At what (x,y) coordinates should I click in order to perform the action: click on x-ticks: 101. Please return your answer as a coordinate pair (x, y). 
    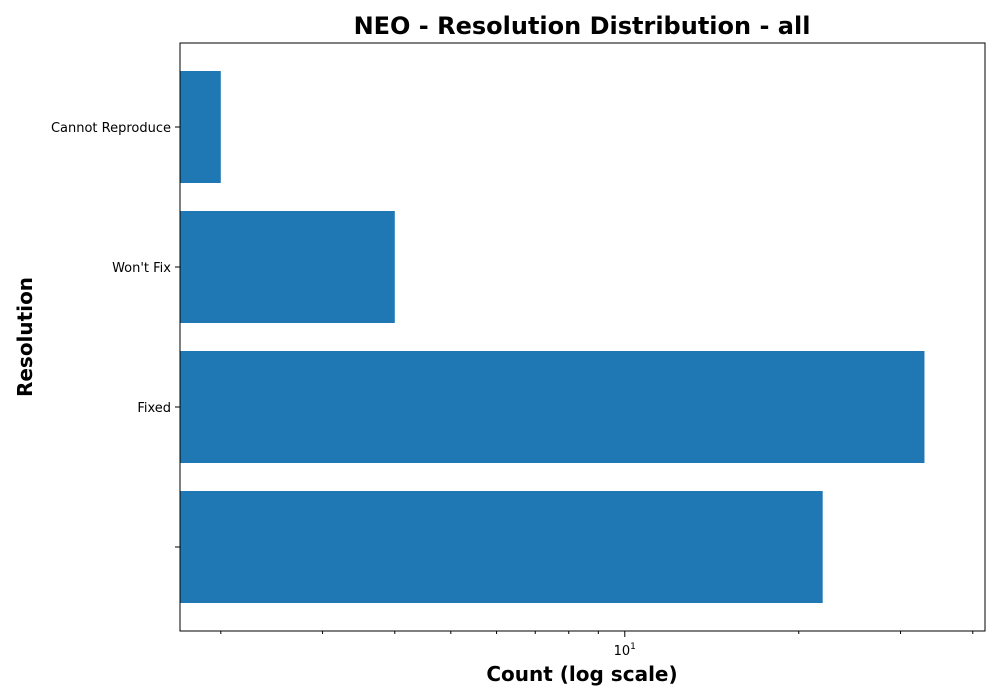
    Looking at the image, I should click on (597, 645).